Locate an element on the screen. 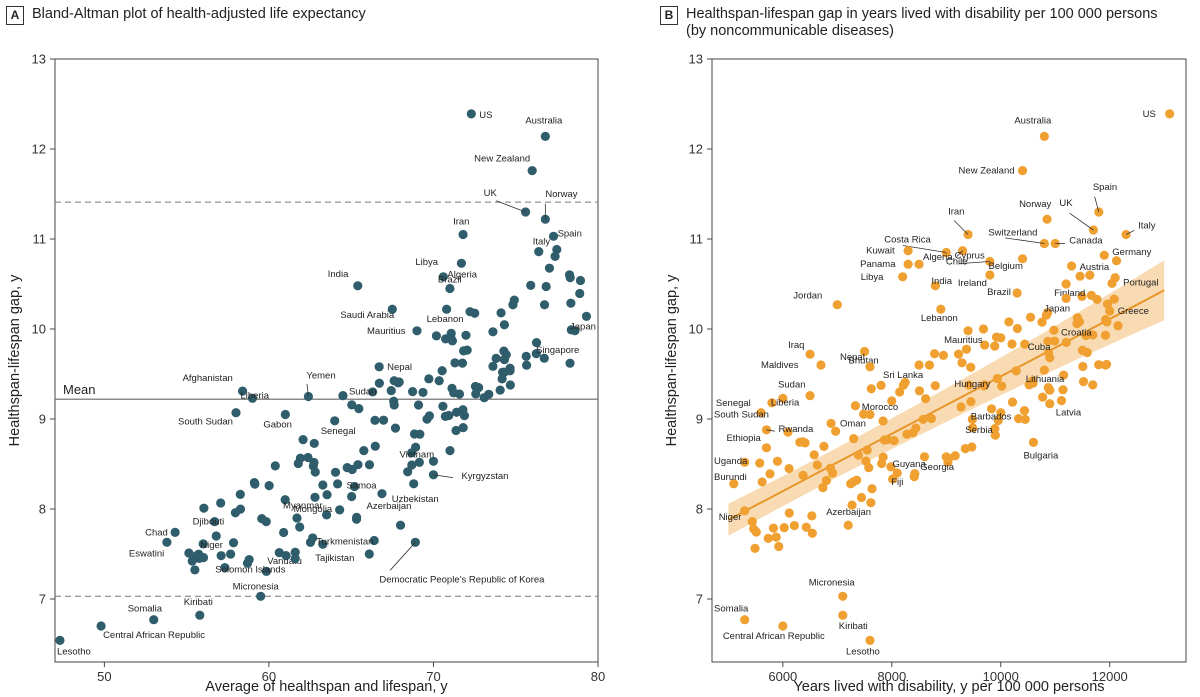 This screenshot has height=697, width=1200. b-point-label: Italy is located at coordinates (1147, 226).